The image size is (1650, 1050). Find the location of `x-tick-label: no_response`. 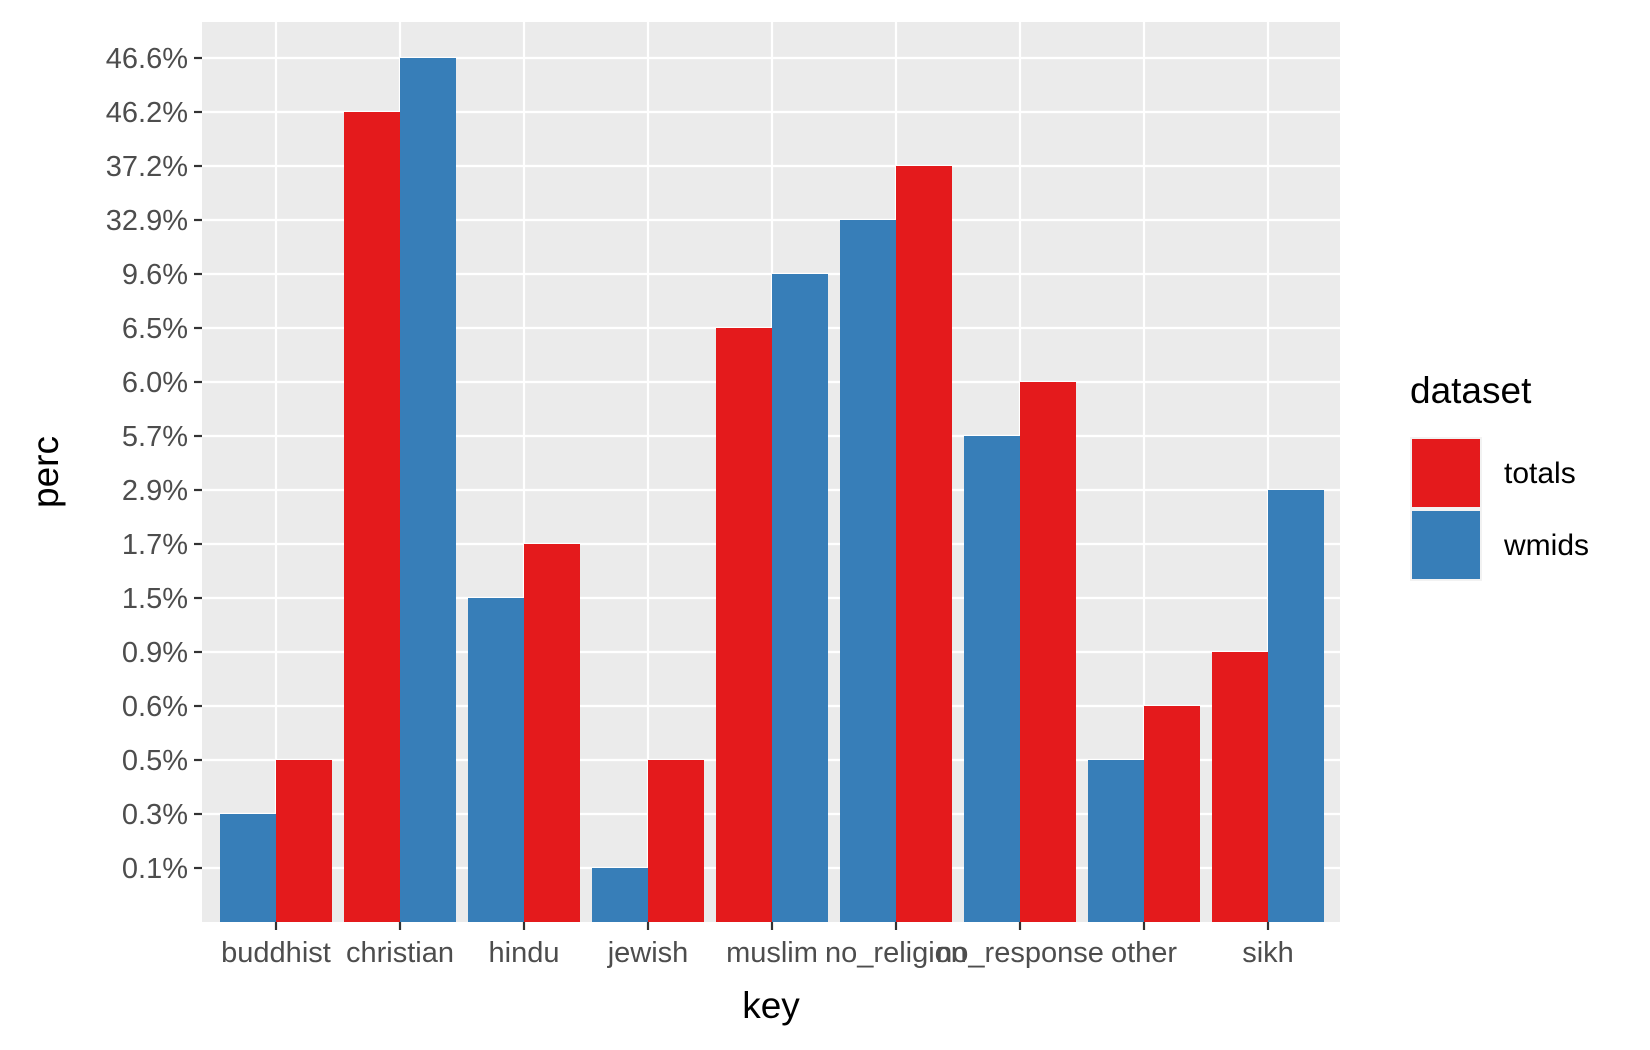

x-tick-label: no_response is located at coordinates (1020, 953).